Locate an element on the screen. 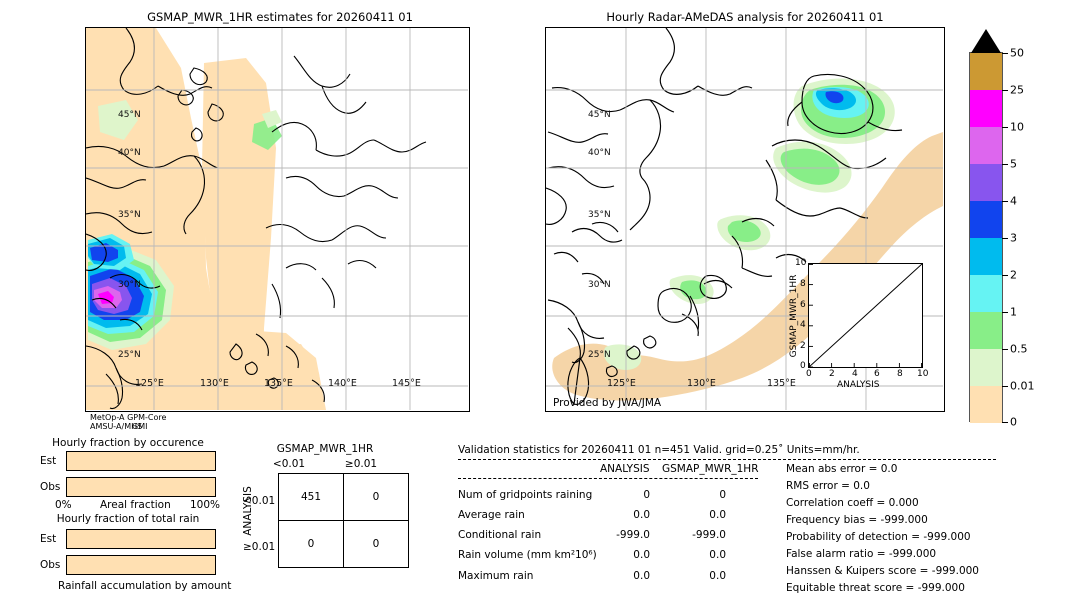  map-attribution: Provided by JWA/JMA is located at coordinates (607, 403).